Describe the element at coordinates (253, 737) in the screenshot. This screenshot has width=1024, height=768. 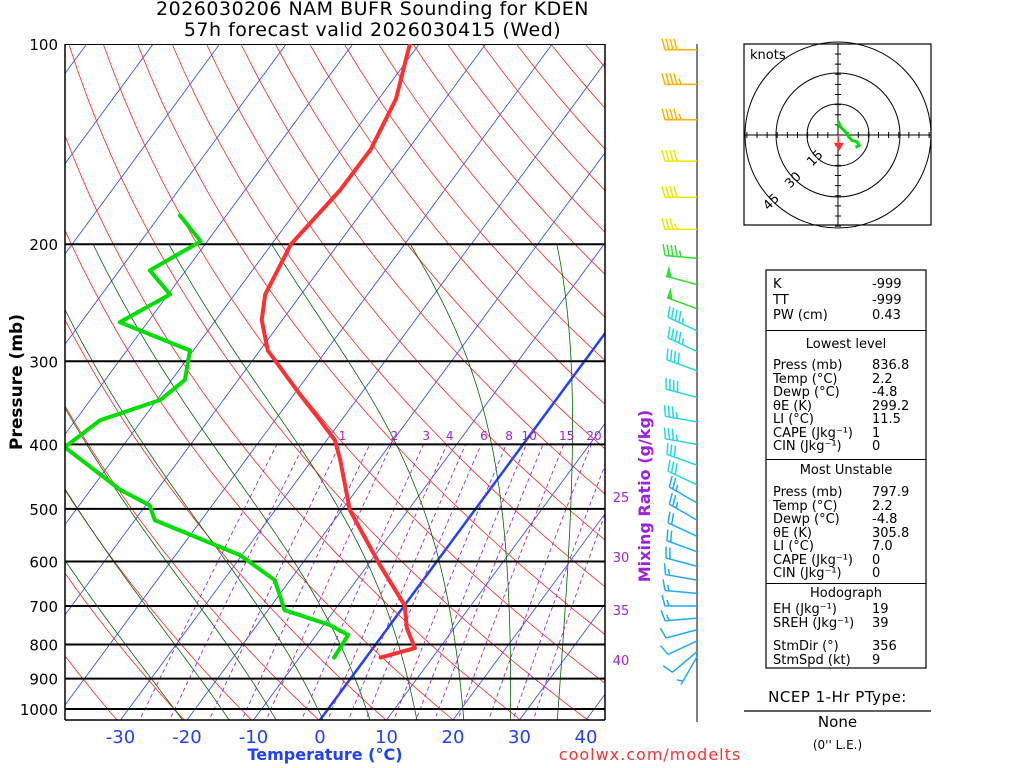
I see `temperature-tick-label: -10` at that location.